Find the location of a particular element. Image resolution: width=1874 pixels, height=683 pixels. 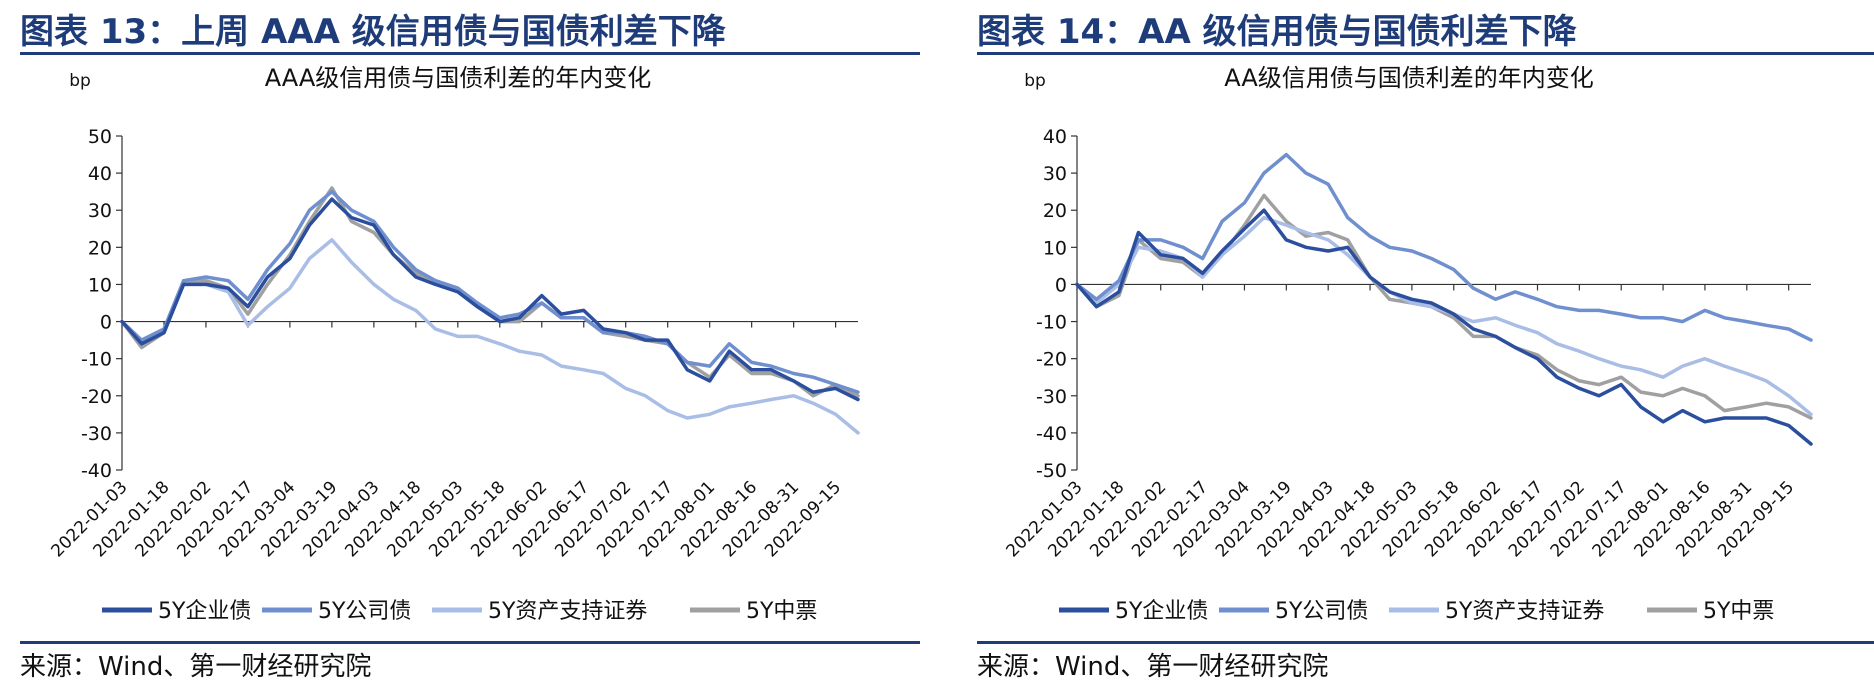

y-tick-label: 50 is located at coordinates (100, 137).